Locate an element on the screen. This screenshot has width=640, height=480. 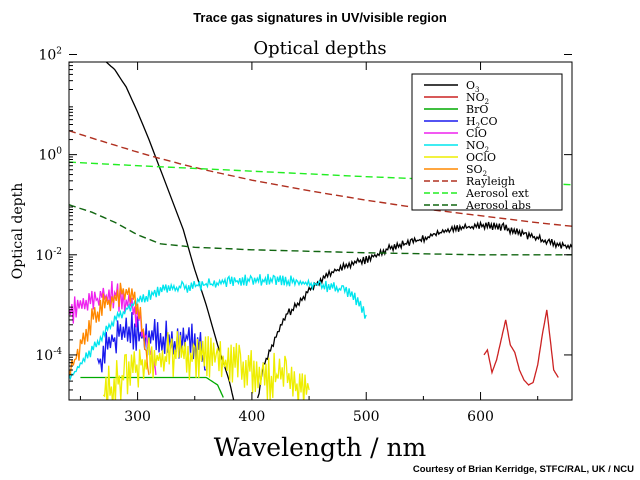
series-line-no2-cyan- is located at coordinates (218, 327).